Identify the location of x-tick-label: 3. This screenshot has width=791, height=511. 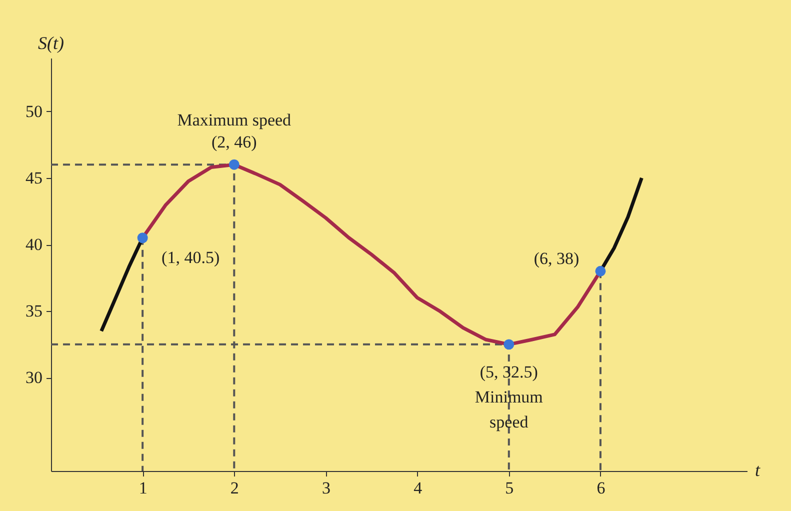
(326, 488).